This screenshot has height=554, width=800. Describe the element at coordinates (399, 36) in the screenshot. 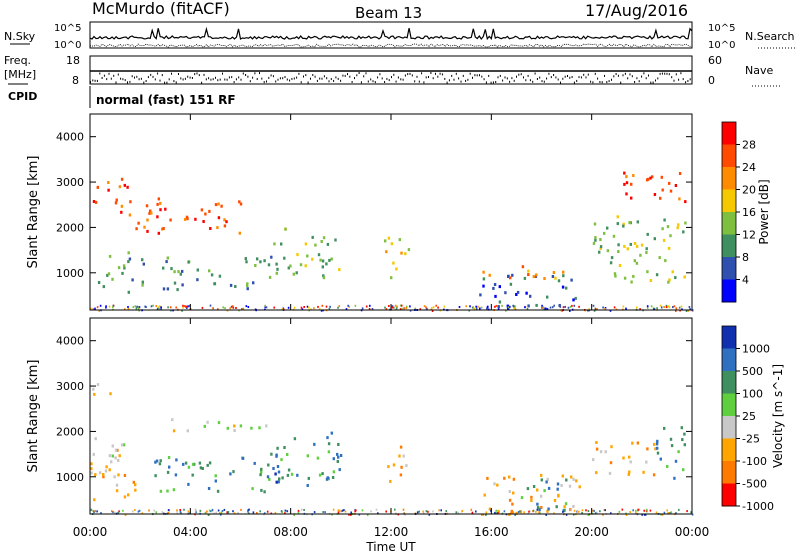

I see `nsky-strip: N.Sky 10^5 10^0 10^5 10^0 N.Search` at that location.